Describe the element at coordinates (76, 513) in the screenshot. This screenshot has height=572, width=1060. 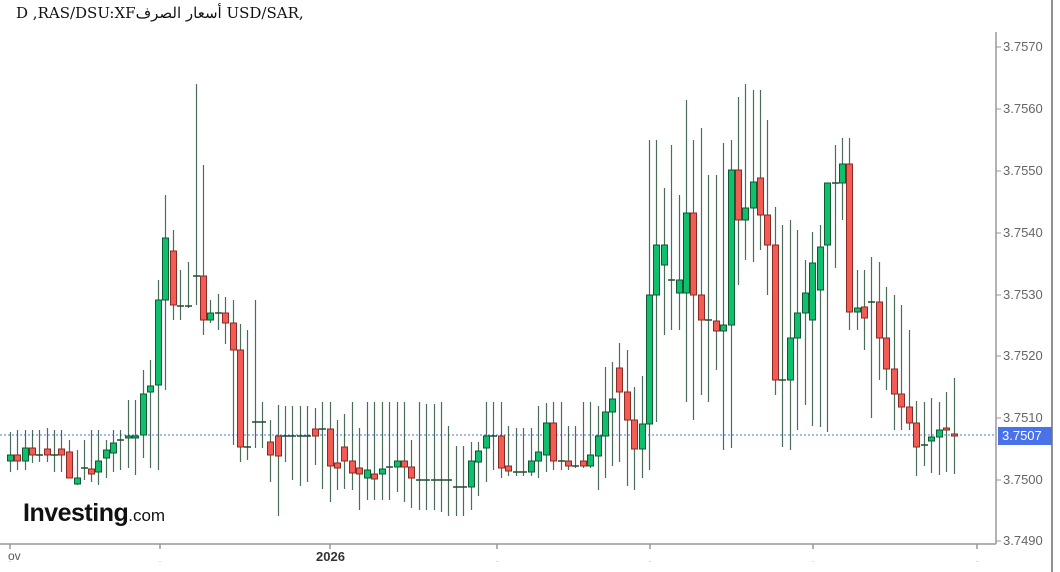
I see `logo-main: Investing` at that location.